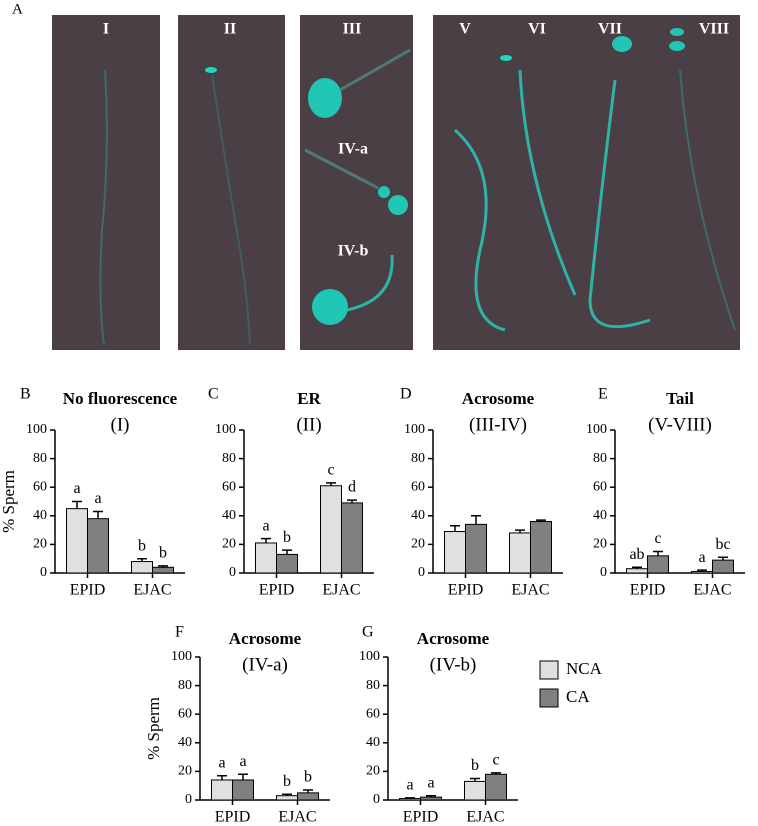 The height and width of the screenshot is (826, 758). What do you see at coordinates (680, 398) in the screenshot?
I see `chart-title: Tail` at bounding box center [680, 398].